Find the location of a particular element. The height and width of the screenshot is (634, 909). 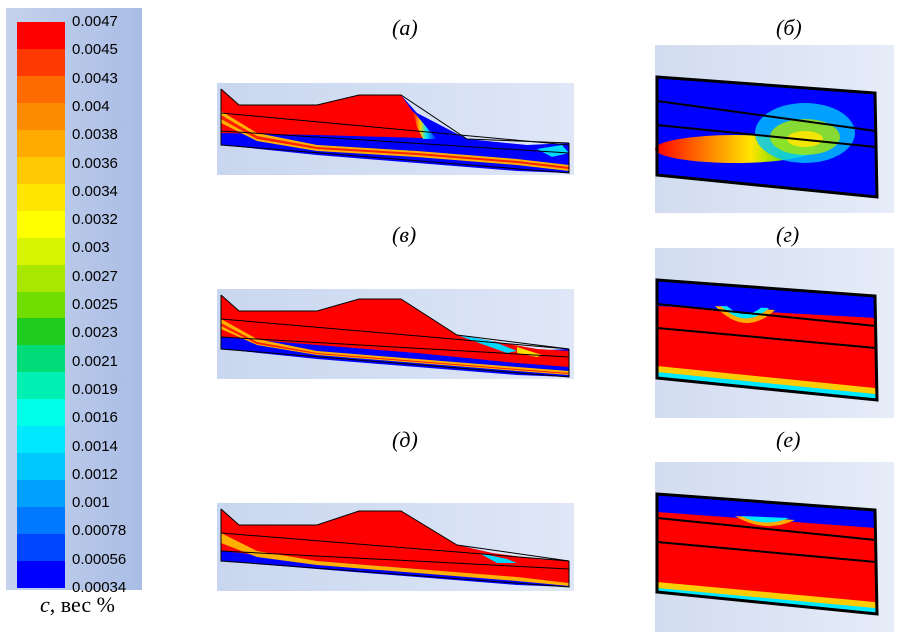

legend-caption: c, вес % is located at coordinates (77, 605).